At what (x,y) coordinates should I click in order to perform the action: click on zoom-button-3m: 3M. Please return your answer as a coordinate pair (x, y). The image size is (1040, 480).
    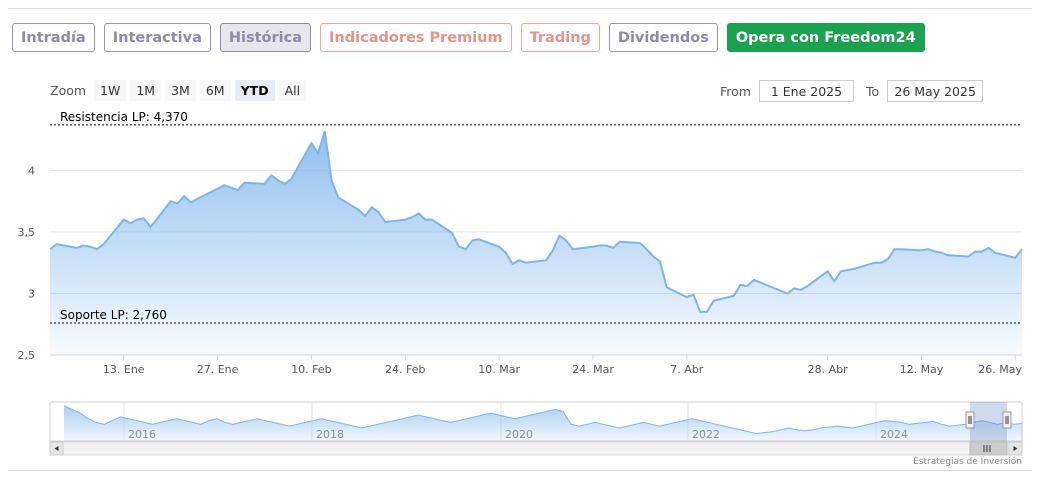
    Looking at the image, I should click on (180, 90).